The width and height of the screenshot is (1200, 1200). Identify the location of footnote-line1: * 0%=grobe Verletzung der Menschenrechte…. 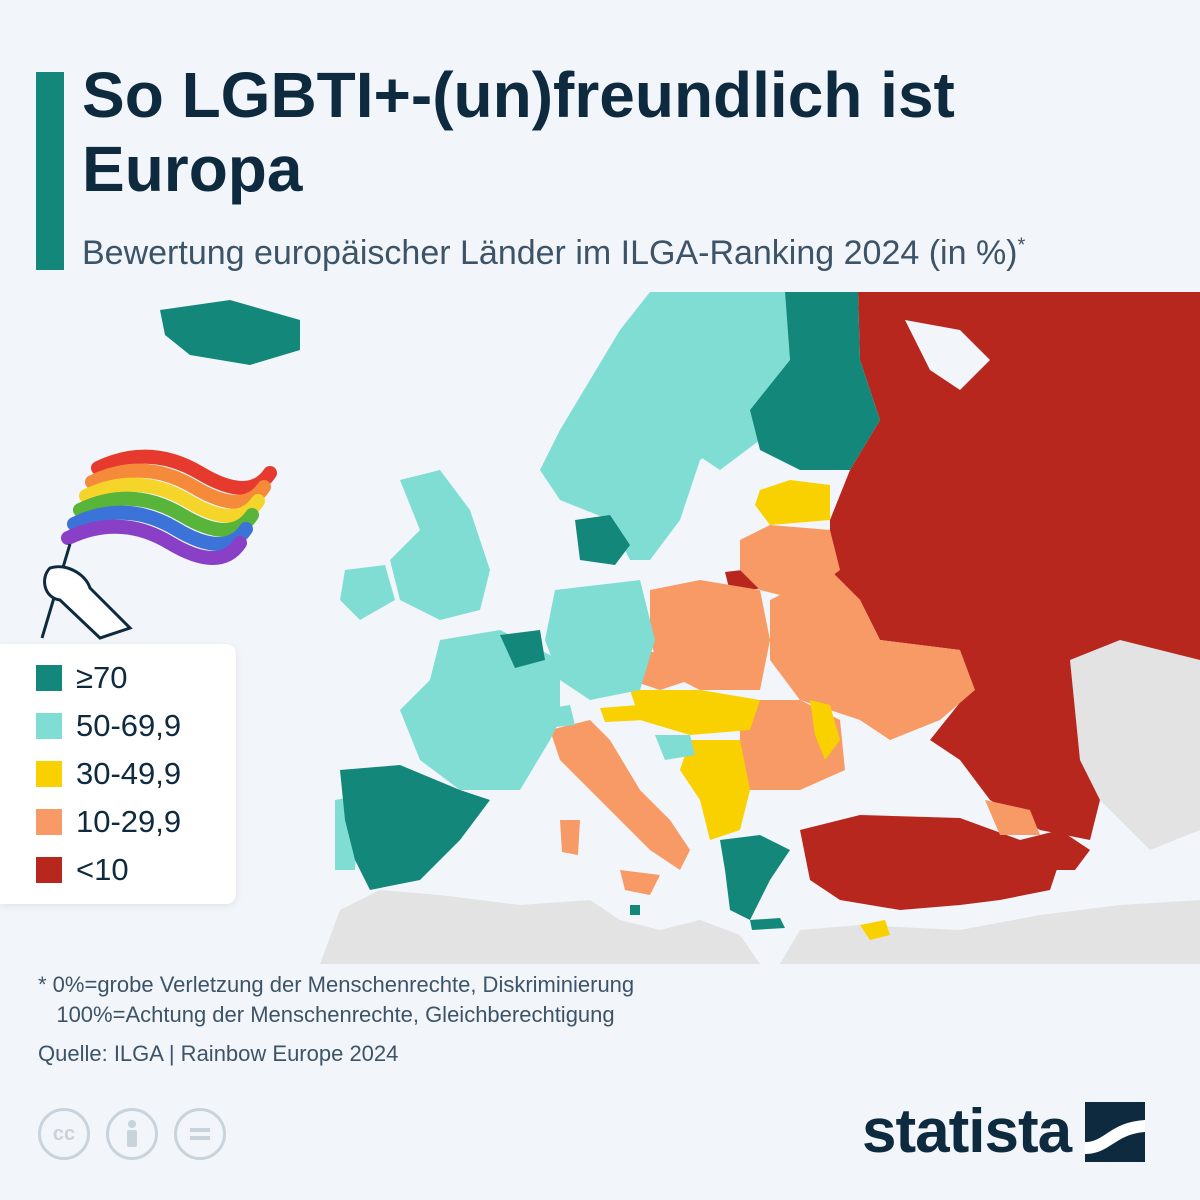
(336, 984).